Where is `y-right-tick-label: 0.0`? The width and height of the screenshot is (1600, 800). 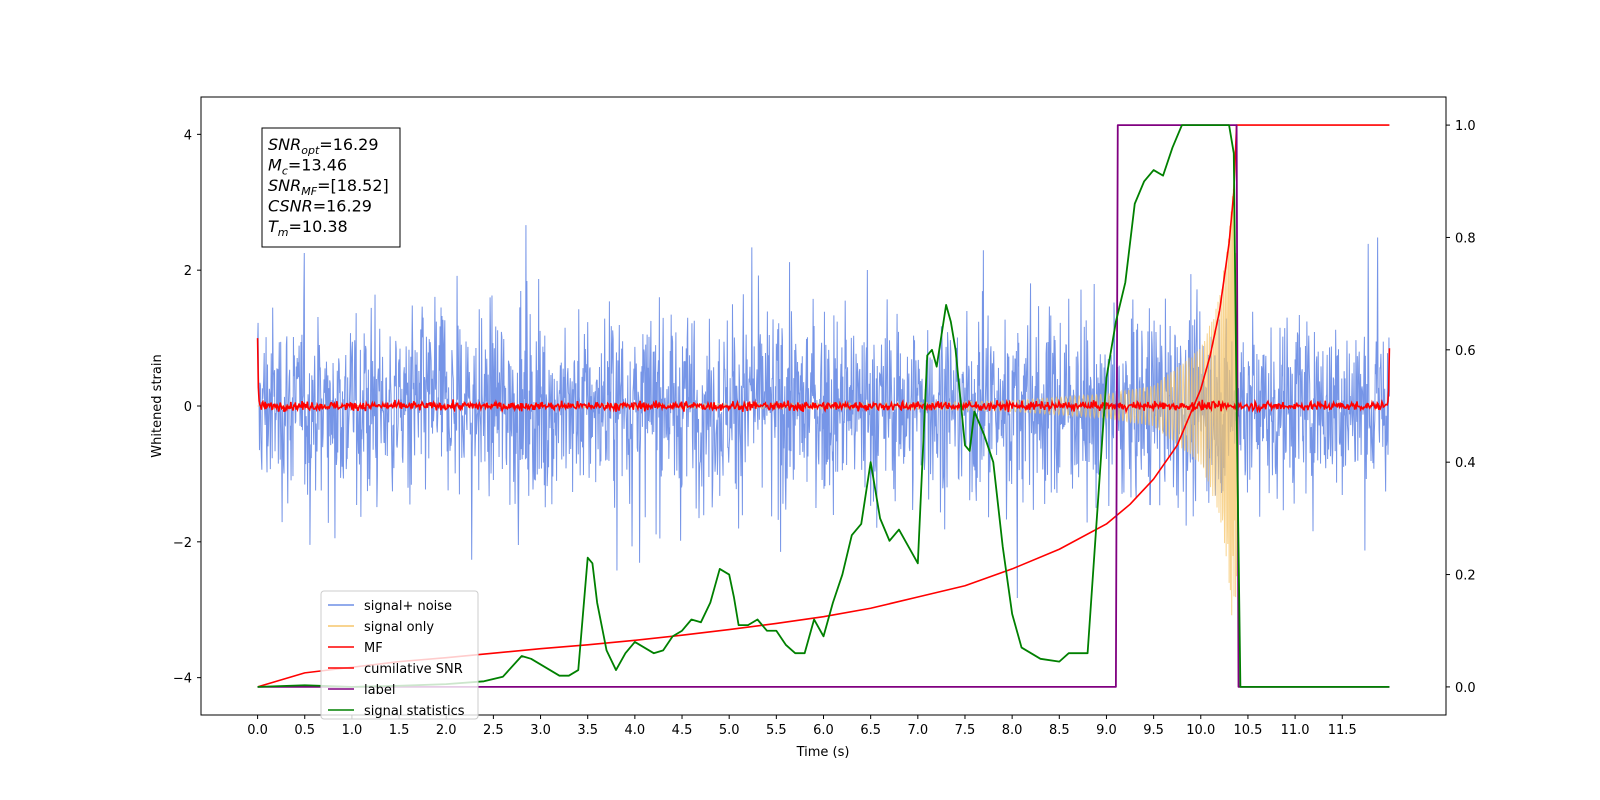
y-right-tick-label: 0.0 is located at coordinates (1465, 688).